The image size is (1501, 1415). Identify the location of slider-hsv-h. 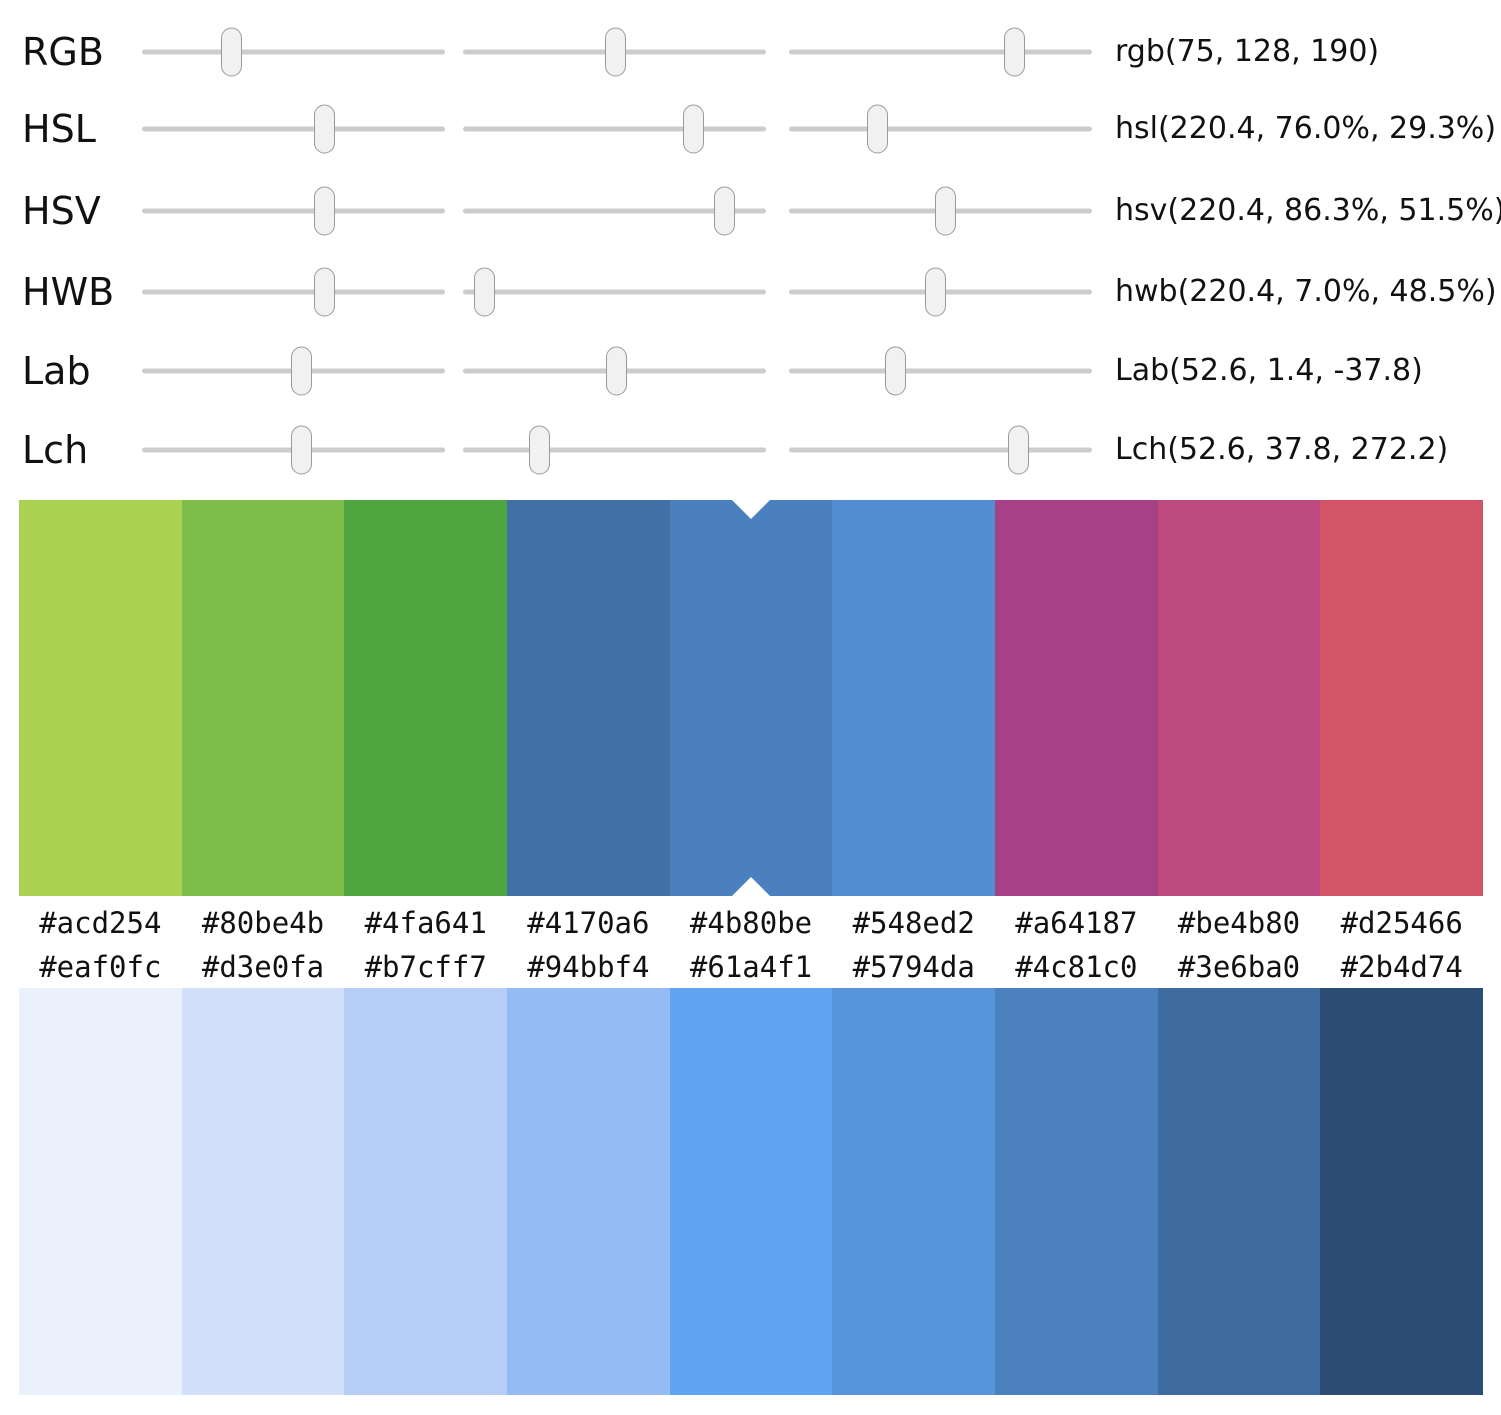
(293, 211).